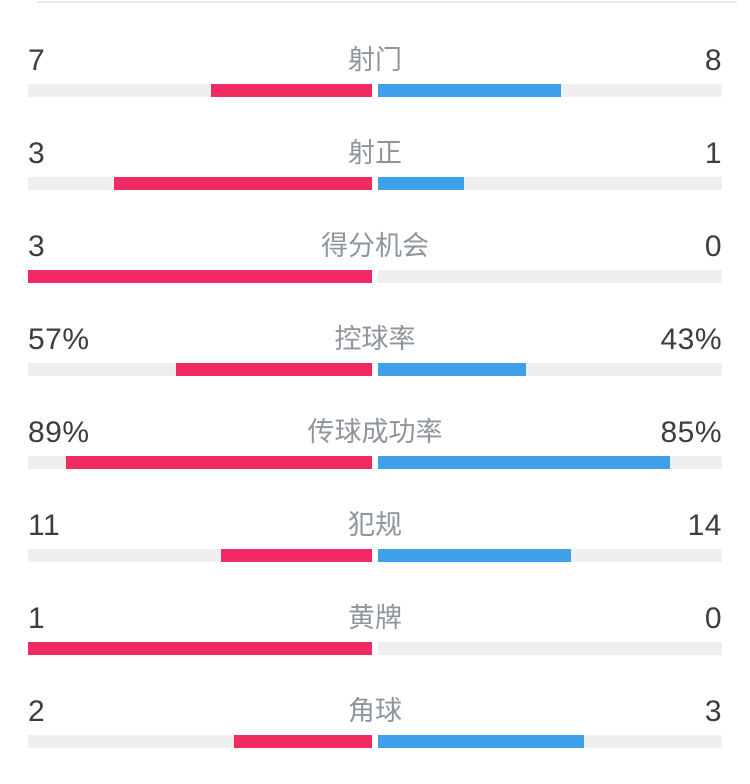  Describe the element at coordinates (713, 153) in the screenshot. I see `away-value: 1` at that location.